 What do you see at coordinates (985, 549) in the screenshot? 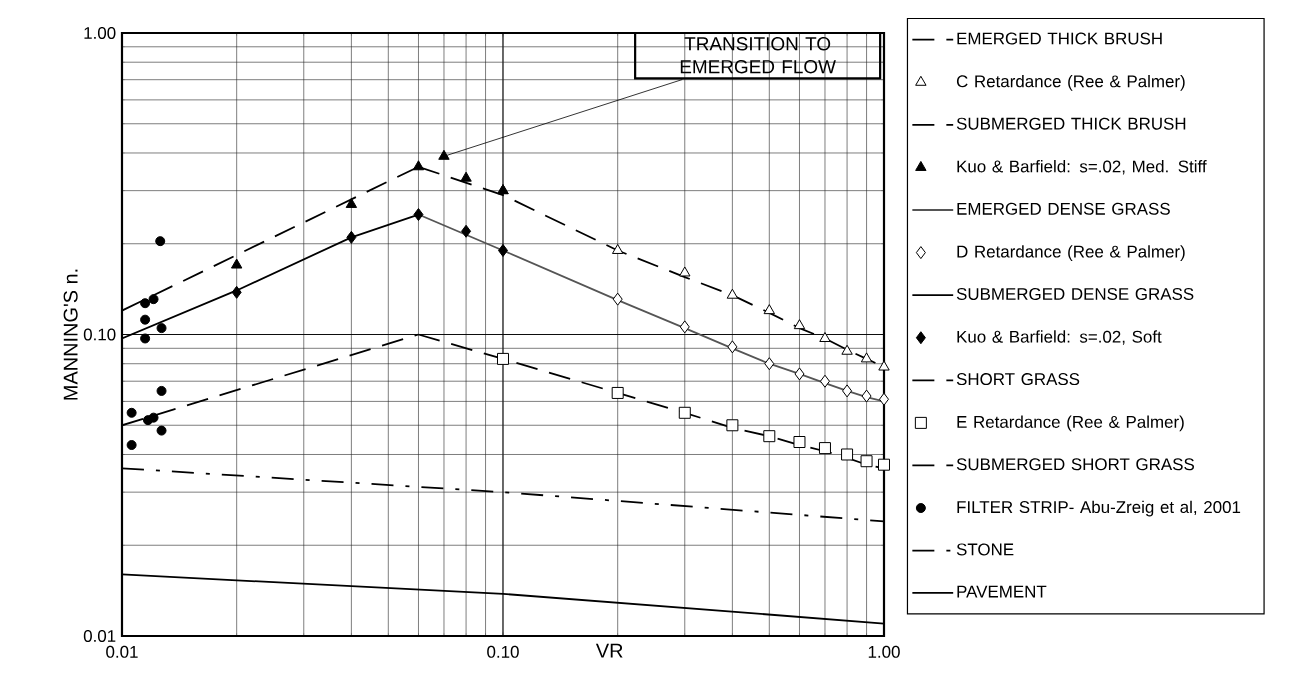
I see `legend-label: STONE` at bounding box center [985, 549].